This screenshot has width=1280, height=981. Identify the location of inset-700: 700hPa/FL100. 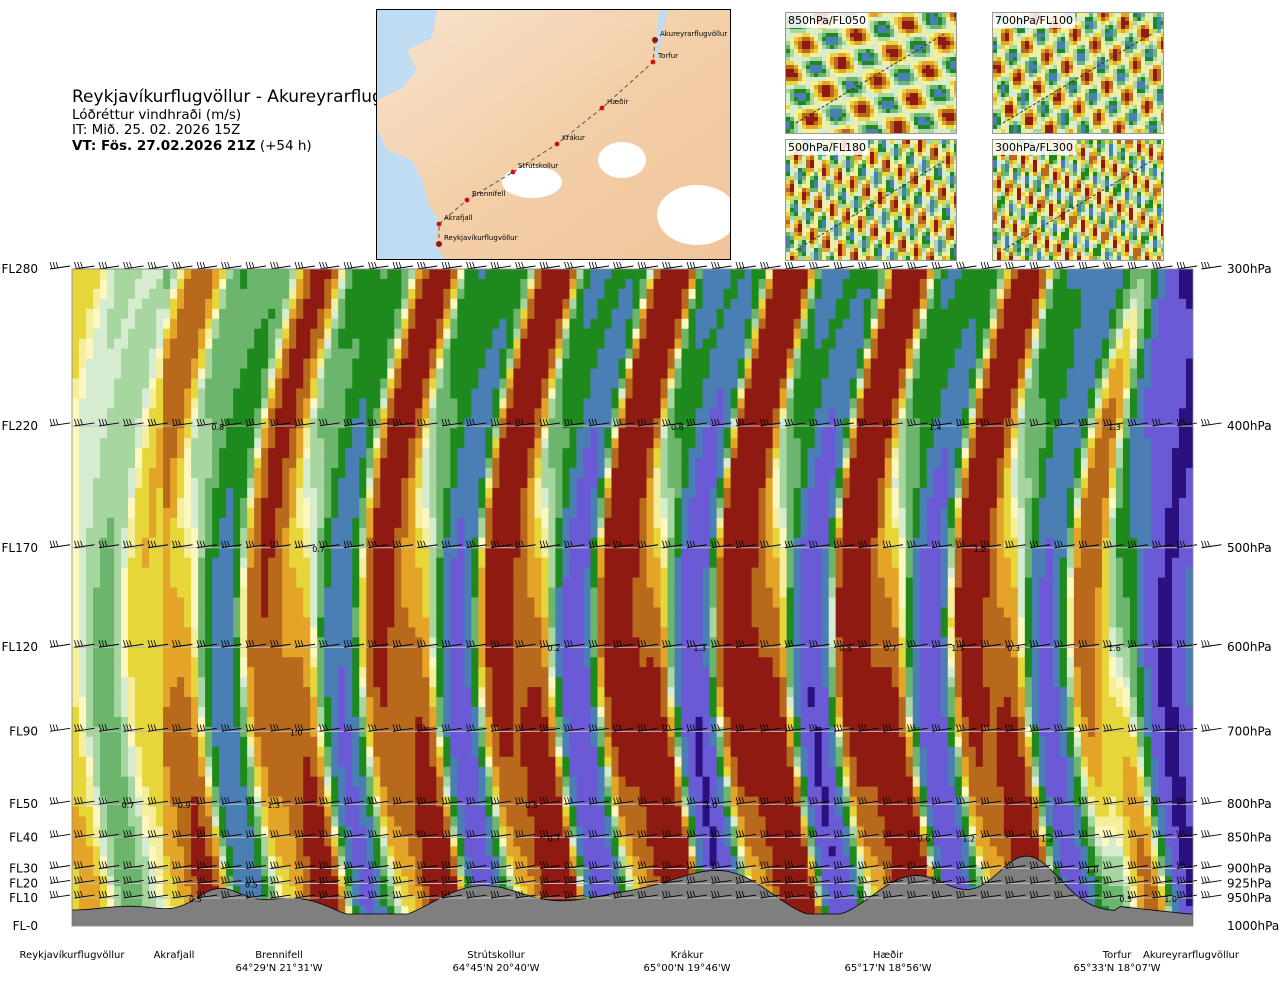
(1078, 73).